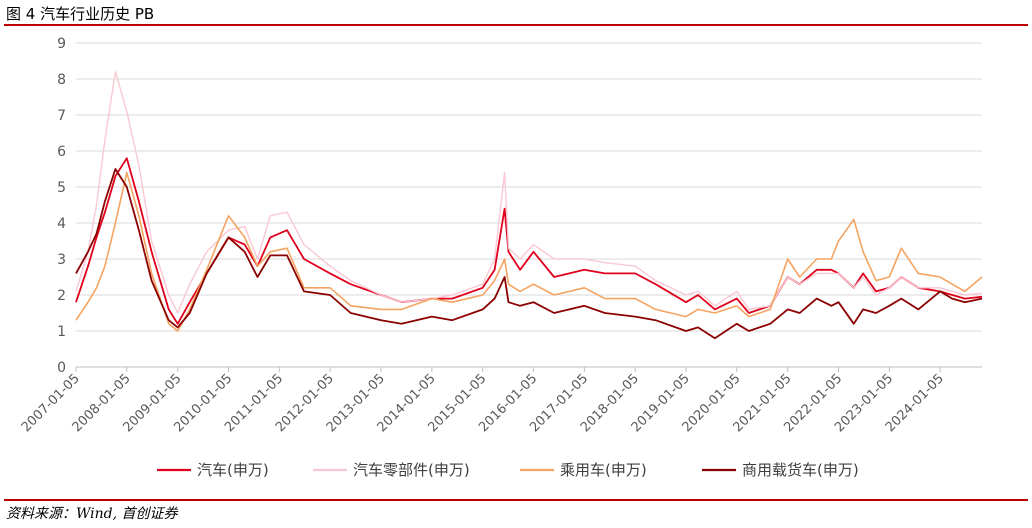 Image resolution: width=1032 pixels, height=528 pixels. I want to click on y-tick-label: 2, so click(61, 296).